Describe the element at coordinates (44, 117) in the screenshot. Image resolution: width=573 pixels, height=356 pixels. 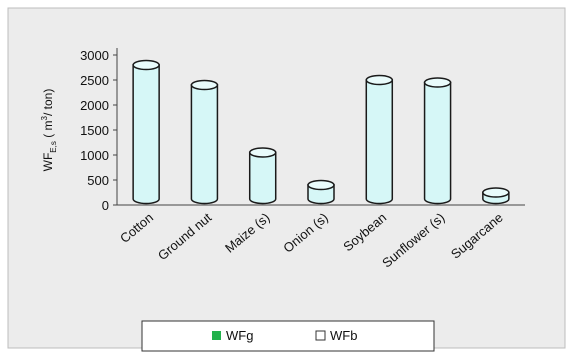
I see `y-axis-title-superscript: 3` at that location.